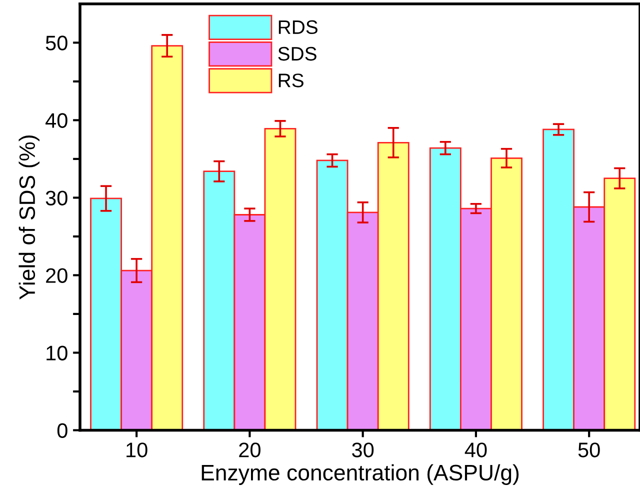 The width and height of the screenshot is (640, 490). What do you see at coordinates (589, 450) in the screenshot?
I see `x-tick-label: 50` at bounding box center [589, 450].